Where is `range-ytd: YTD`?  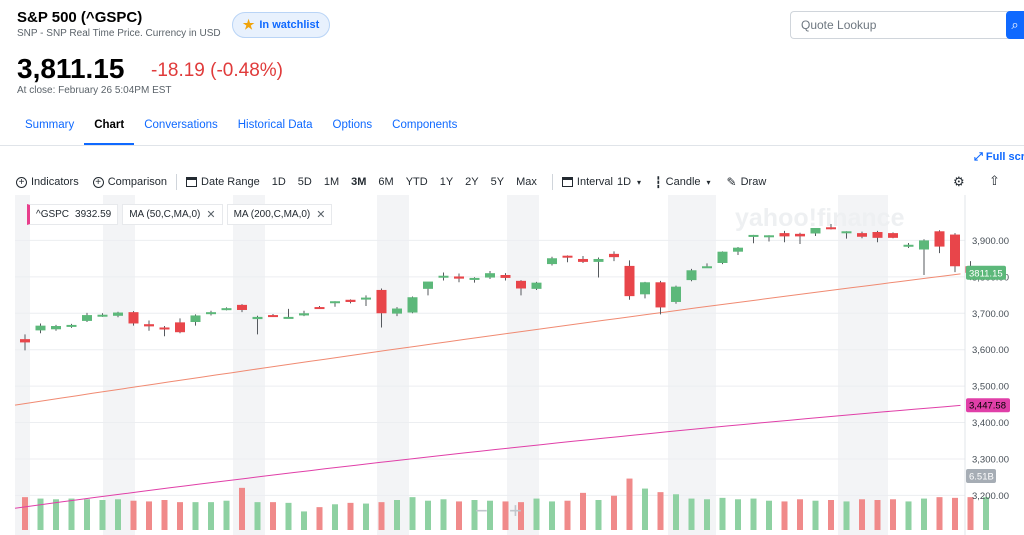 range-ytd: YTD is located at coordinates (416, 182).